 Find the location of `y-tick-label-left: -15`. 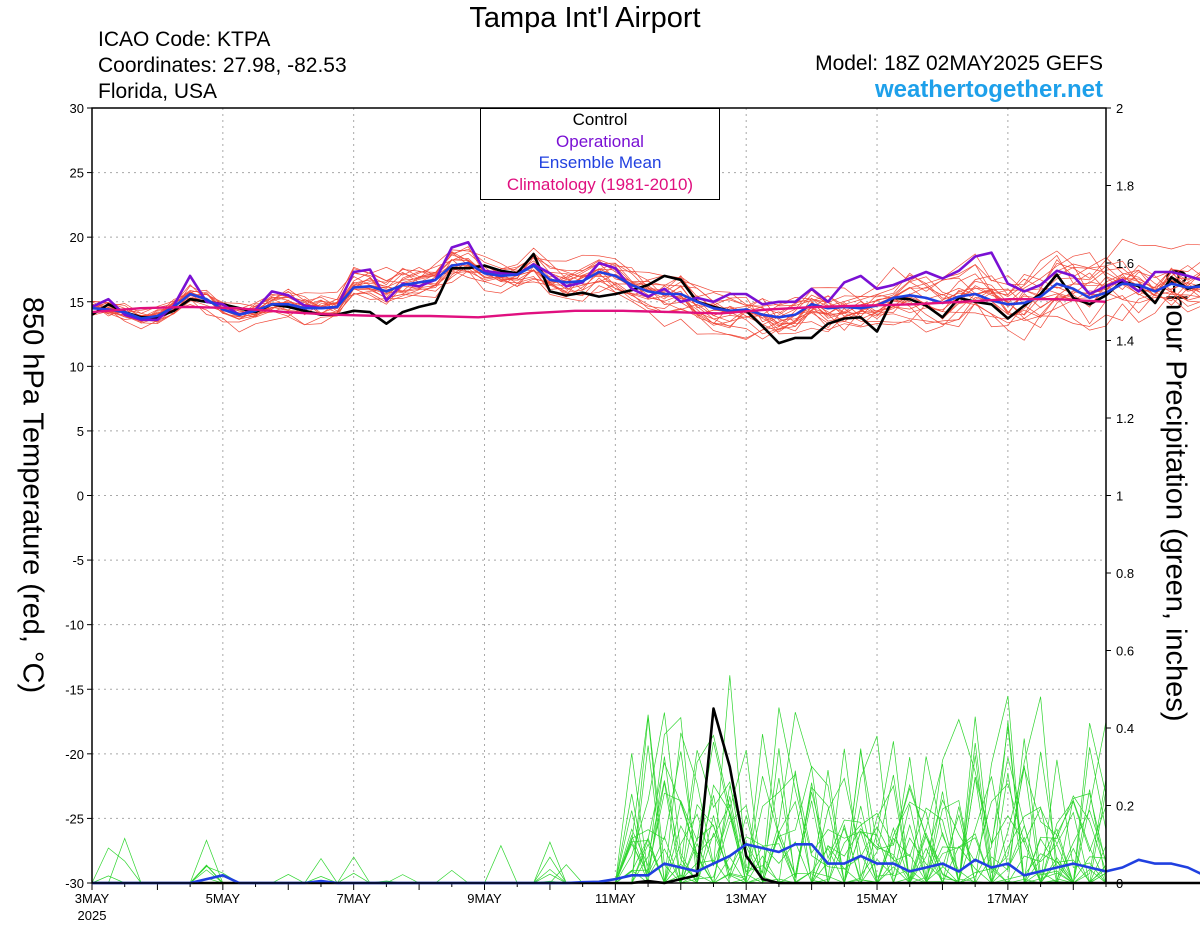

y-tick-label-left: -15 is located at coordinates (74, 689).